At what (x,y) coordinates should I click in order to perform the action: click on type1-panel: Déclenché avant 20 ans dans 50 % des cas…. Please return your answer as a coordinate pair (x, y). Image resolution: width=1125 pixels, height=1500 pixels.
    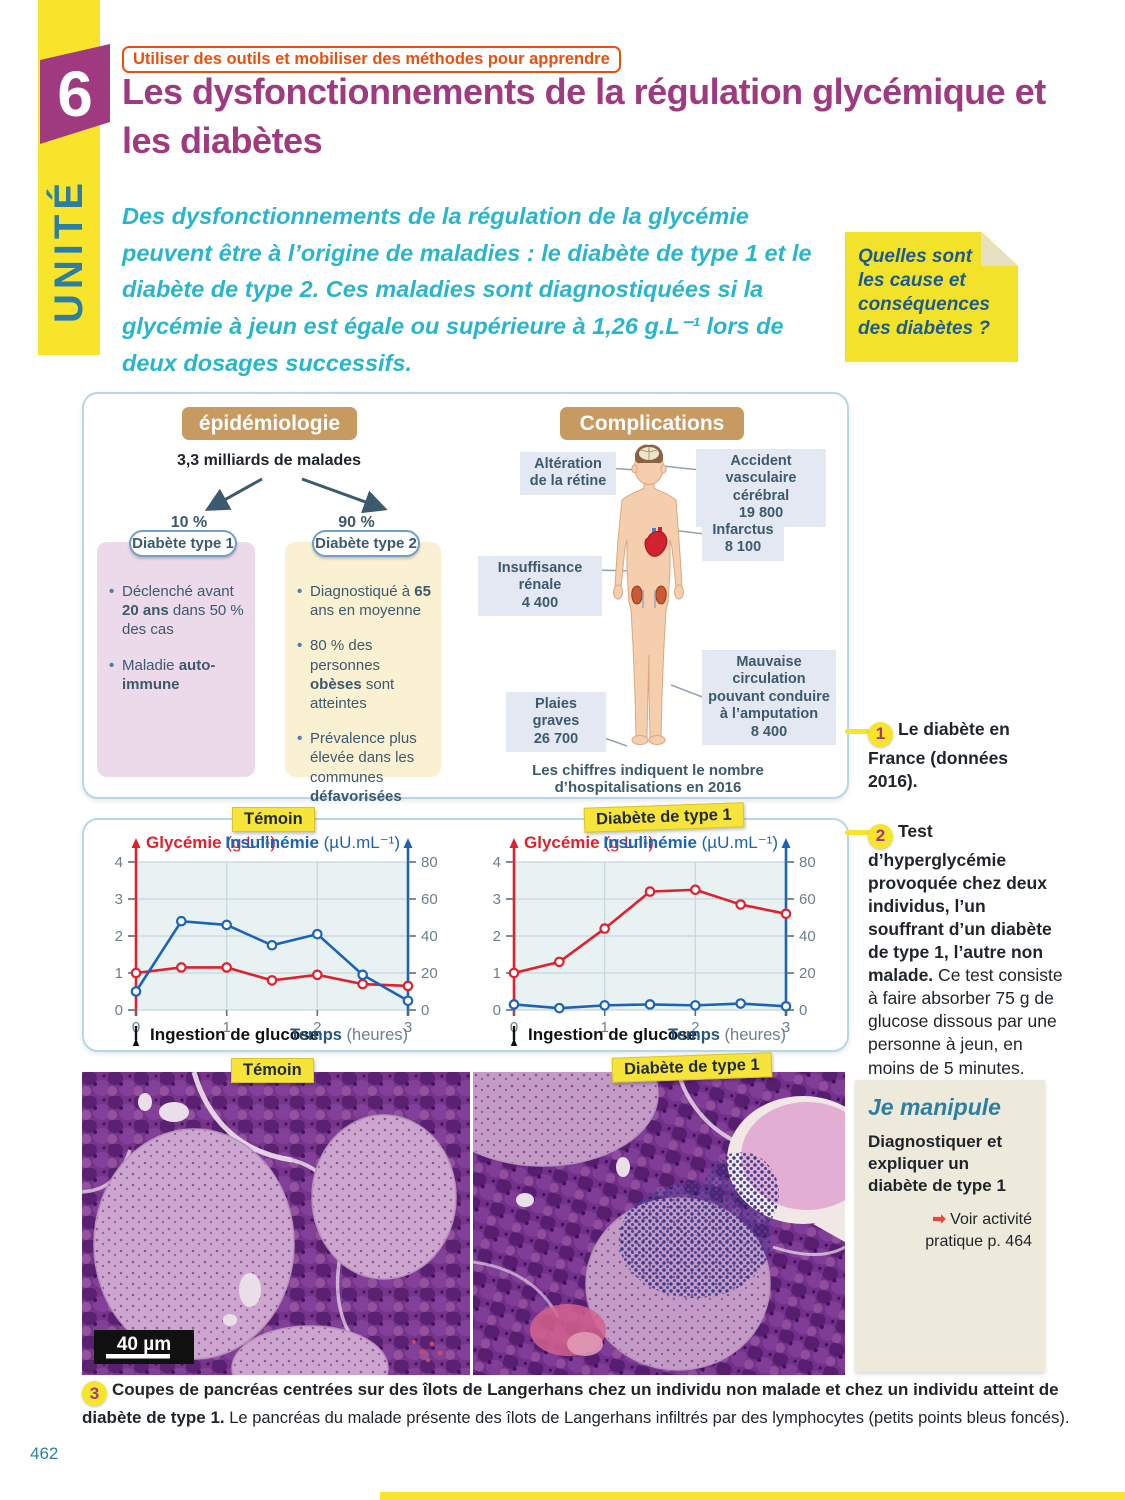
    Looking at the image, I should click on (176, 659).